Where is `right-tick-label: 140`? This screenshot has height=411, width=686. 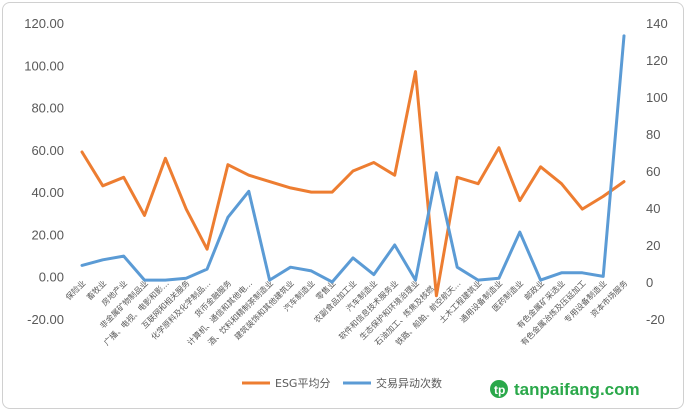
right-tick-label: 140 is located at coordinates (657, 23).